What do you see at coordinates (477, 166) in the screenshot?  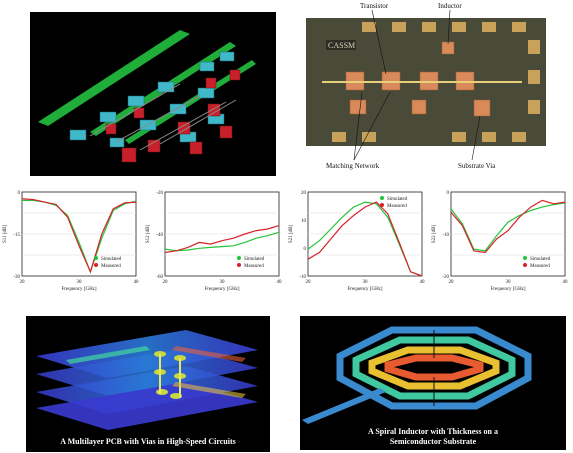 I see `substrate-via-callout: Substrate Via` at bounding box center [477, 166].